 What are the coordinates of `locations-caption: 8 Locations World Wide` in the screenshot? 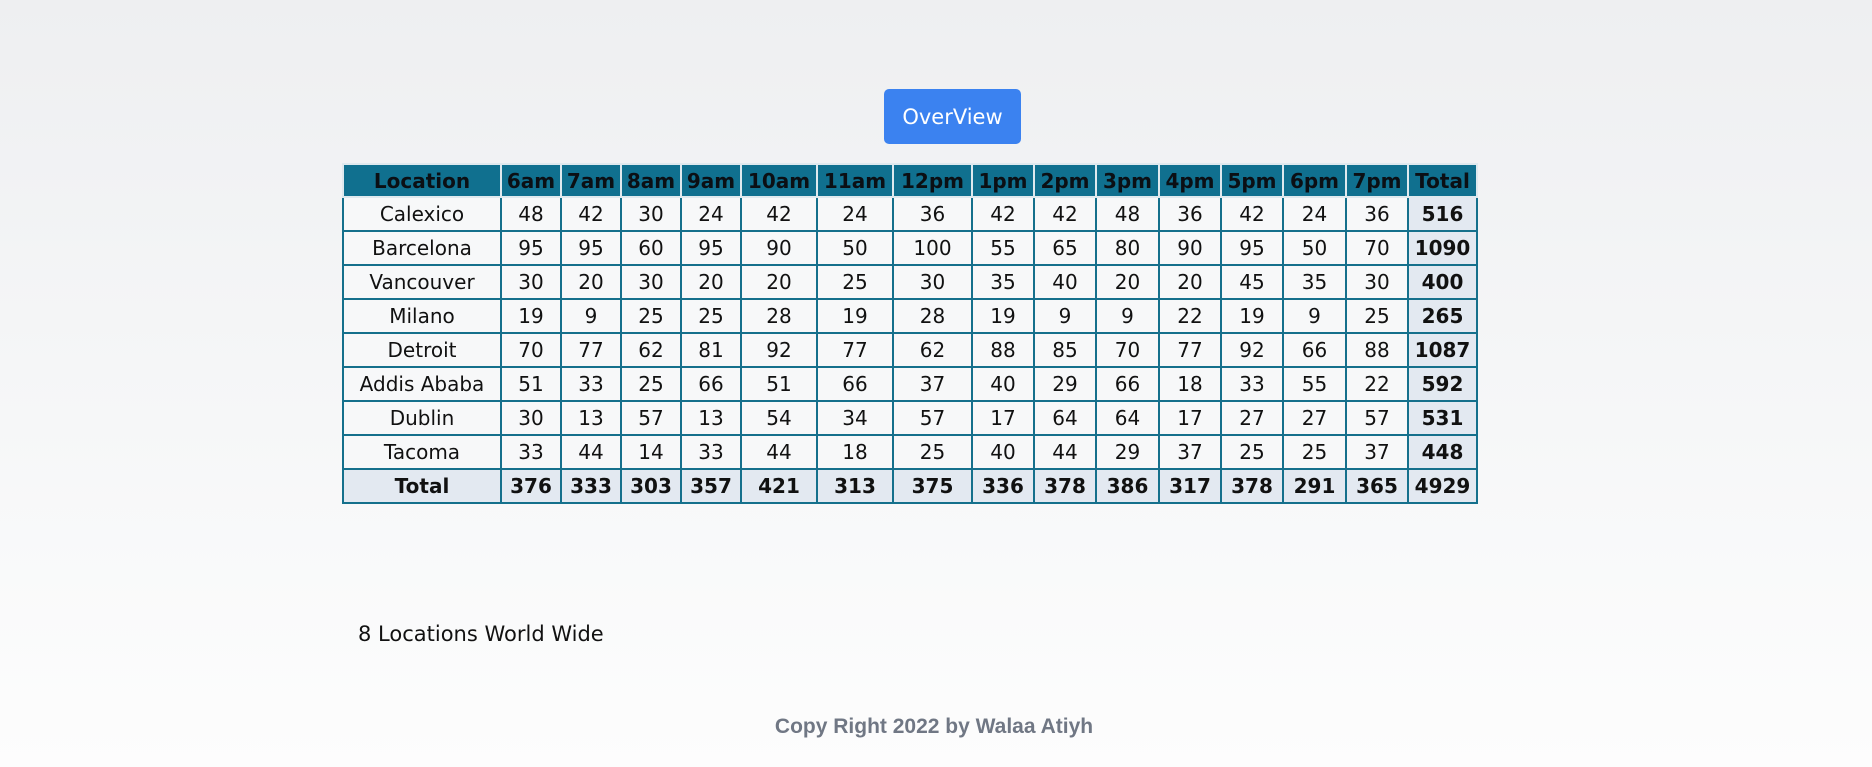 It's located at (481, 634).